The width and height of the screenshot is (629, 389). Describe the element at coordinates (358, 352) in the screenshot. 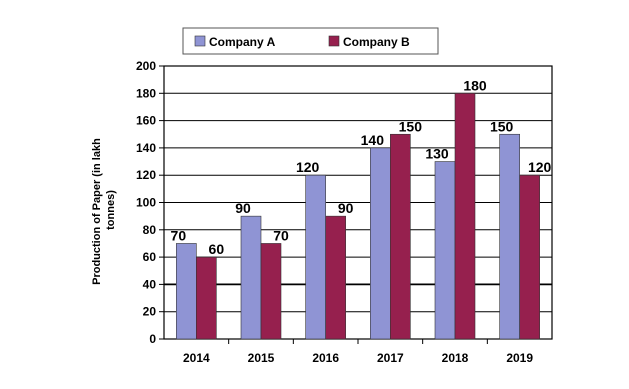

I see `x-axis-ticks: 2014 2015 2016 2017 2018 2019` at that location.